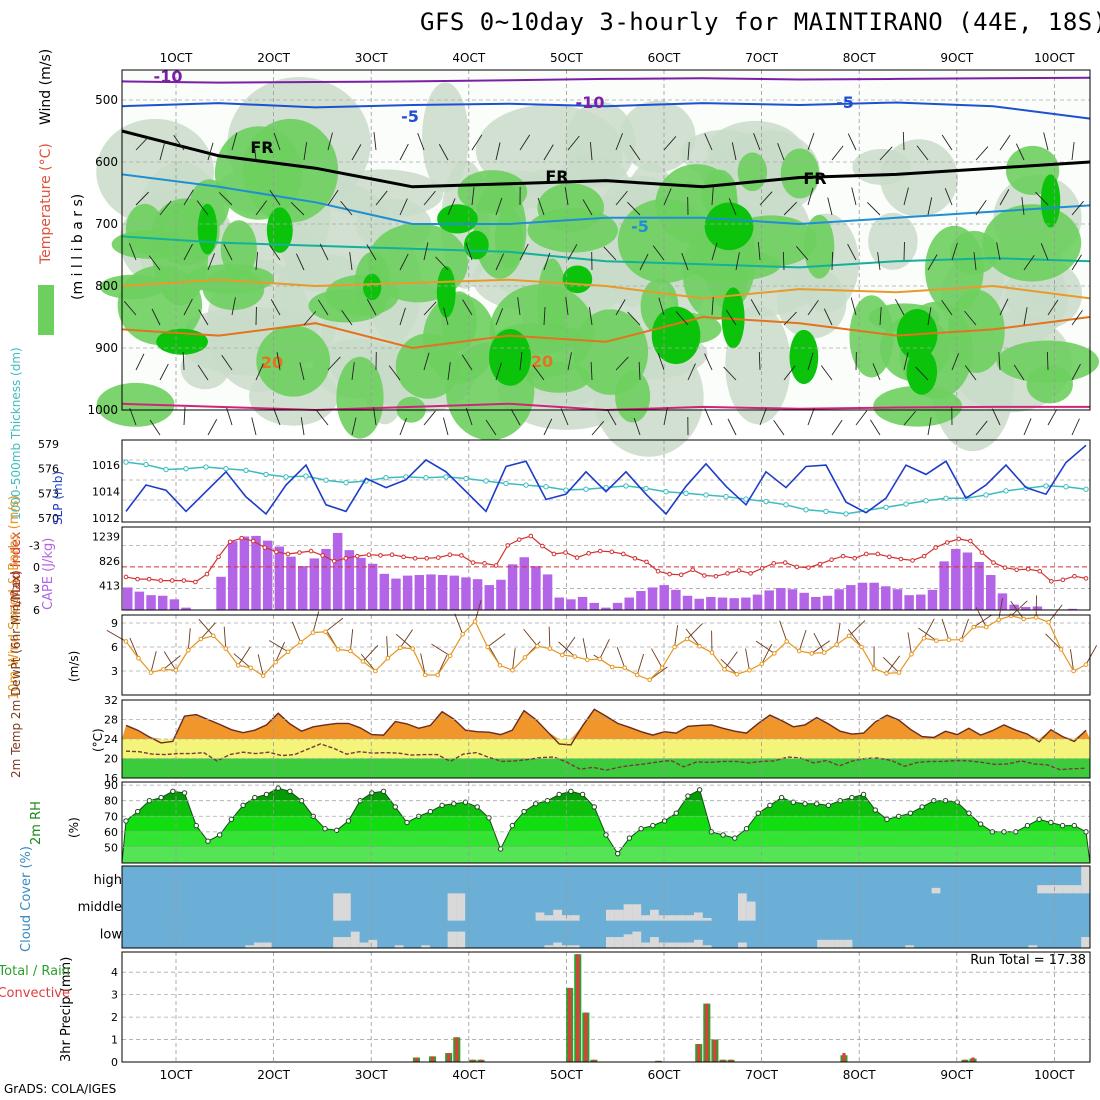  What do you see at coordinates (176, 1075) in the screenshot?
I see `bottom-xtick-label: 1OCT` at bounding box center [176, 1075].